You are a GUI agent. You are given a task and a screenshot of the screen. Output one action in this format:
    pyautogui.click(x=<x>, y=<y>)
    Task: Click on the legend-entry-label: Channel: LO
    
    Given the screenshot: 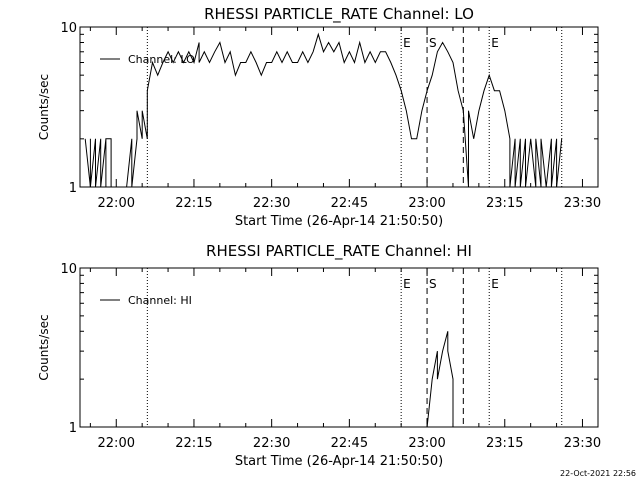 What is the action you would take?
    pyautogui.click(x=161, y=59)
    